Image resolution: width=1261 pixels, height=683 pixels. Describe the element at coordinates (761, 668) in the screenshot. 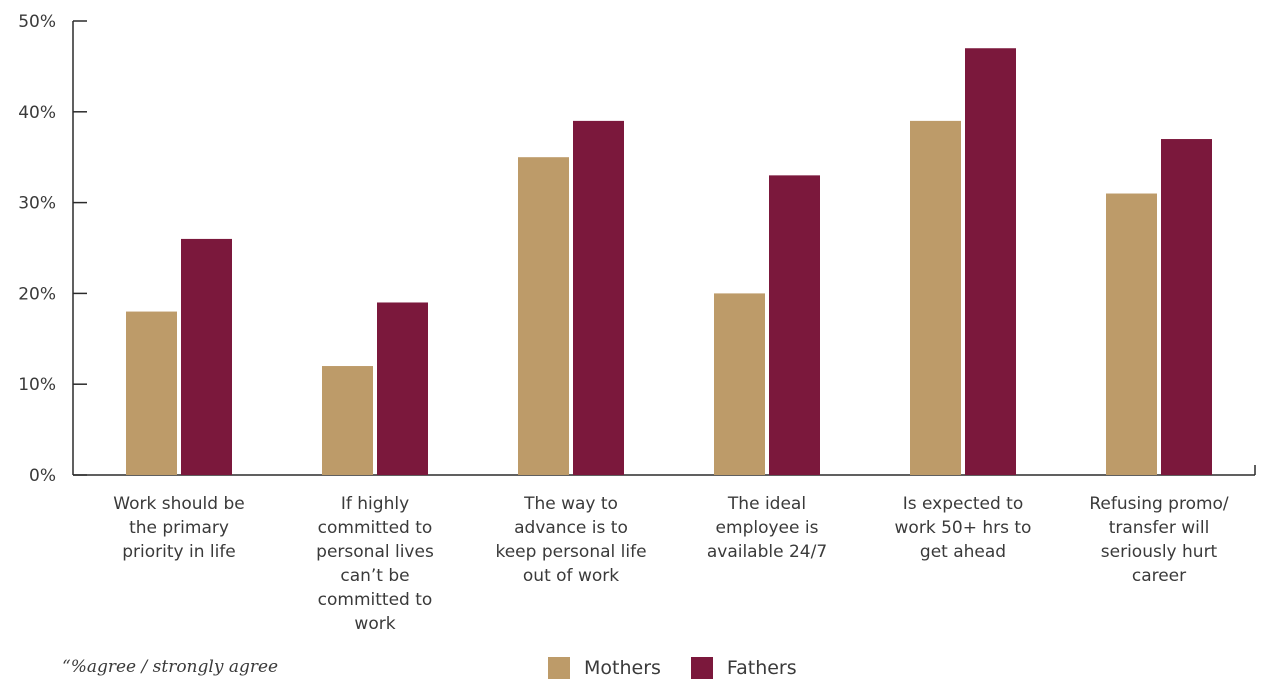

I see `legend-label-fathers: Fathers` at that location.